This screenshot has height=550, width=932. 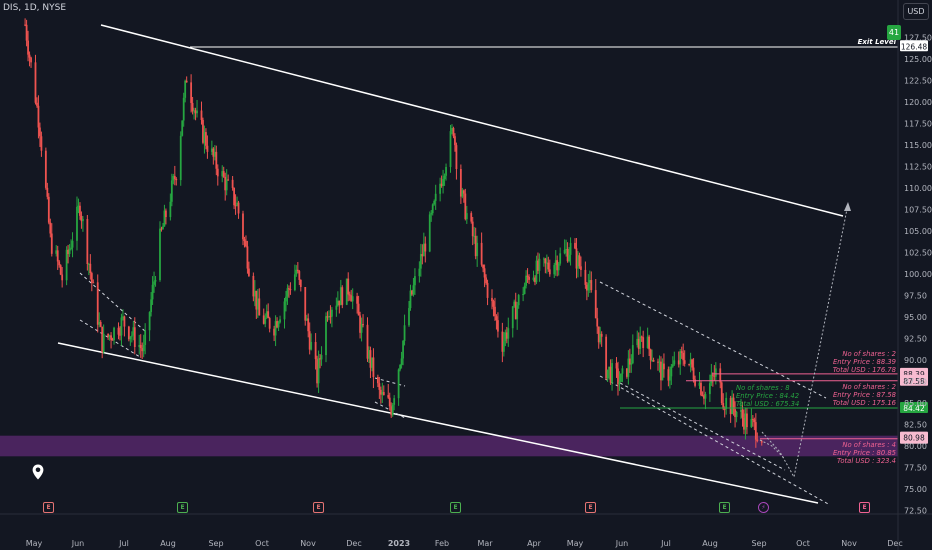 I want to click on trade-annotation-line: No of shares : 4, so click(x=869, y=445).